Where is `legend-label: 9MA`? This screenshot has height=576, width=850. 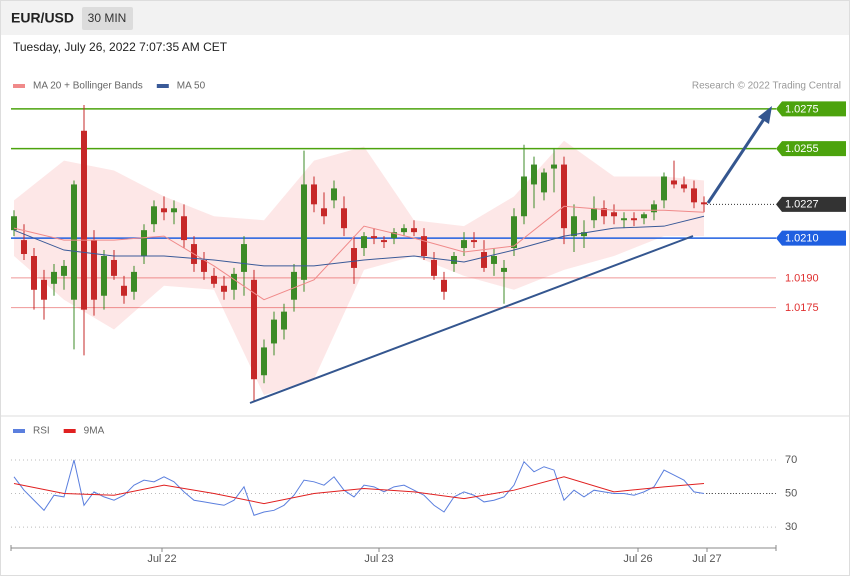 legend-label: 9MA is located at coordinates (94, 431).